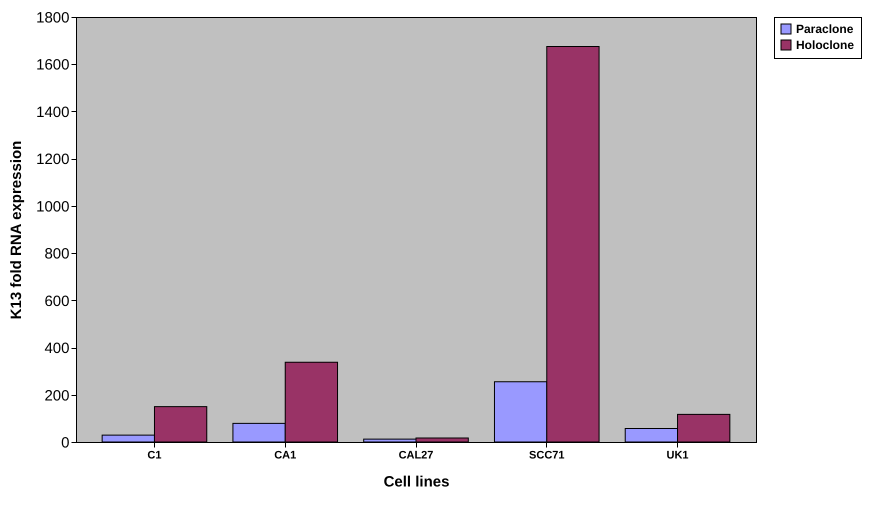  What do you see at coordinates (57, 395) in the screenshot?
I see `y-tick-label: 200` at bounding box center [57, 395].